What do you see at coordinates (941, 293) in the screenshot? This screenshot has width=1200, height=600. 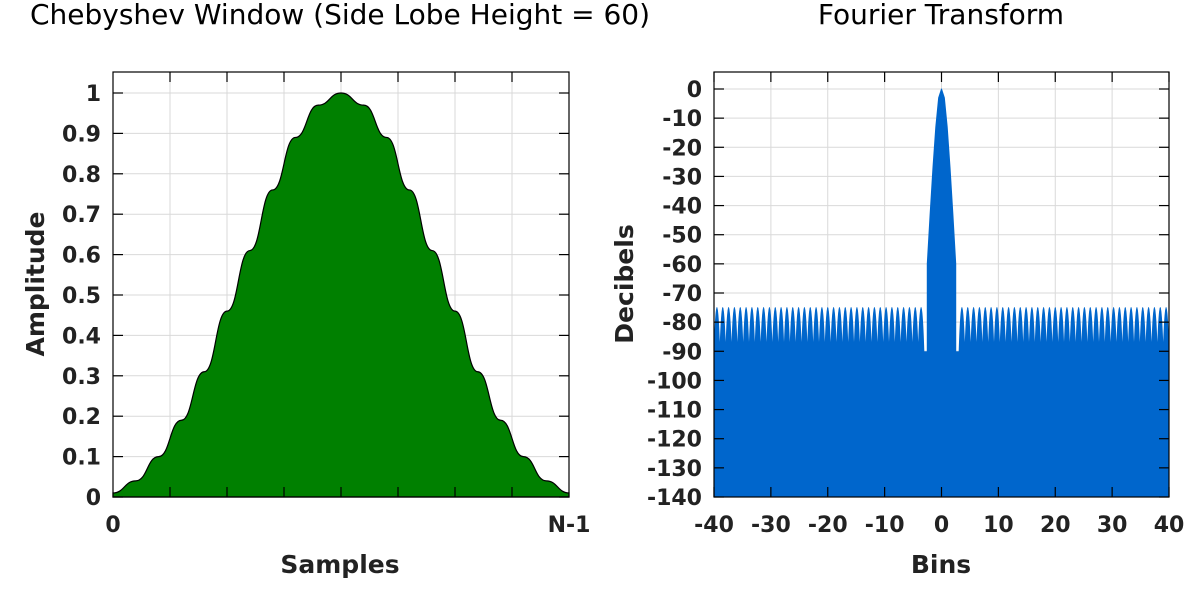 I see `main-lobe-area` at bounding box center [941, 293].